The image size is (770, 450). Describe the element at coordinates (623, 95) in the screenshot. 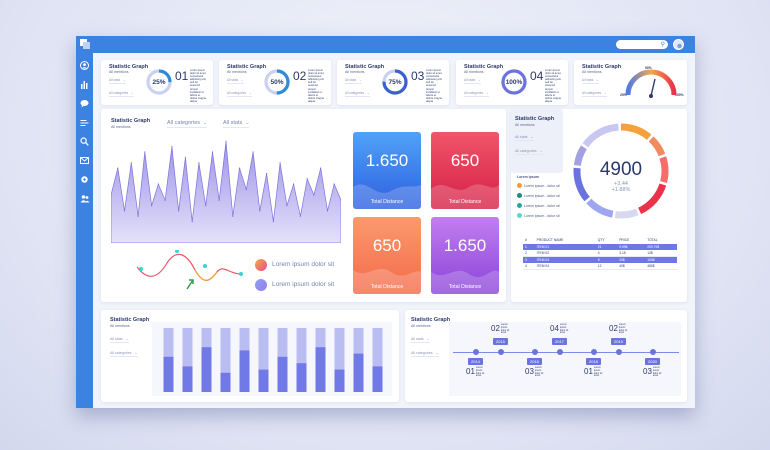

I see `gauge-left-label: 25%` at that location.